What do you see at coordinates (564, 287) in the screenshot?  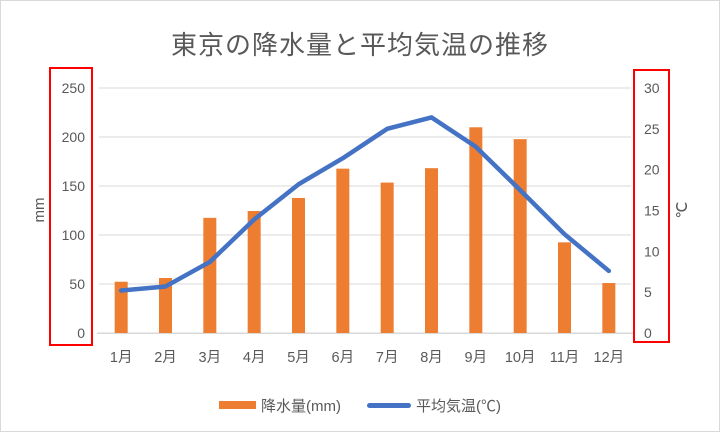 I see `bar-11月` at bounding box center [564, 287].